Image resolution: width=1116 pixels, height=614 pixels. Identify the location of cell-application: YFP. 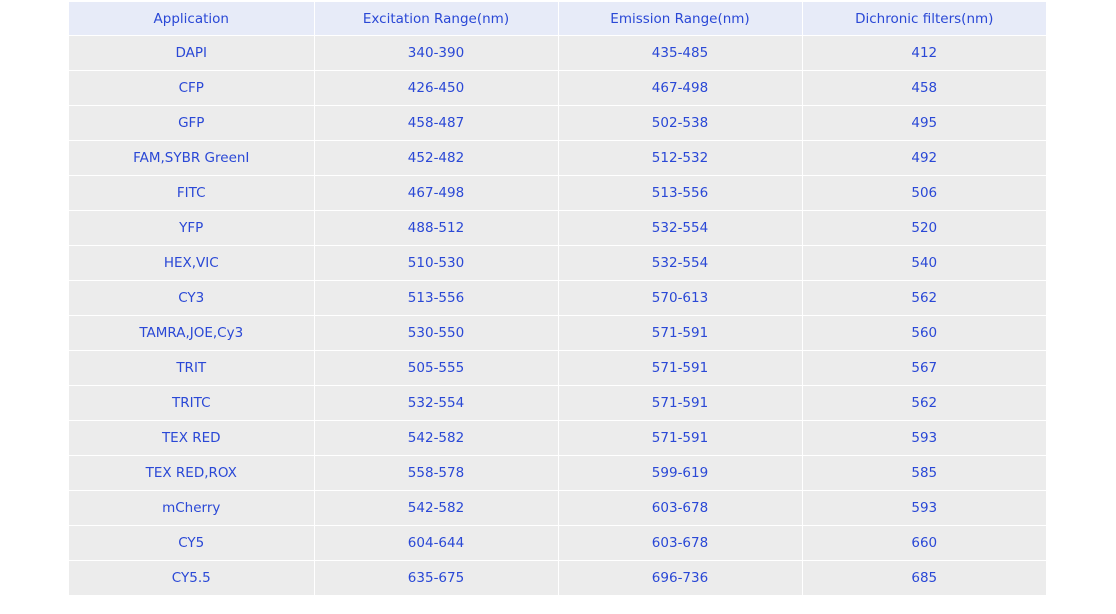
(192, 228).